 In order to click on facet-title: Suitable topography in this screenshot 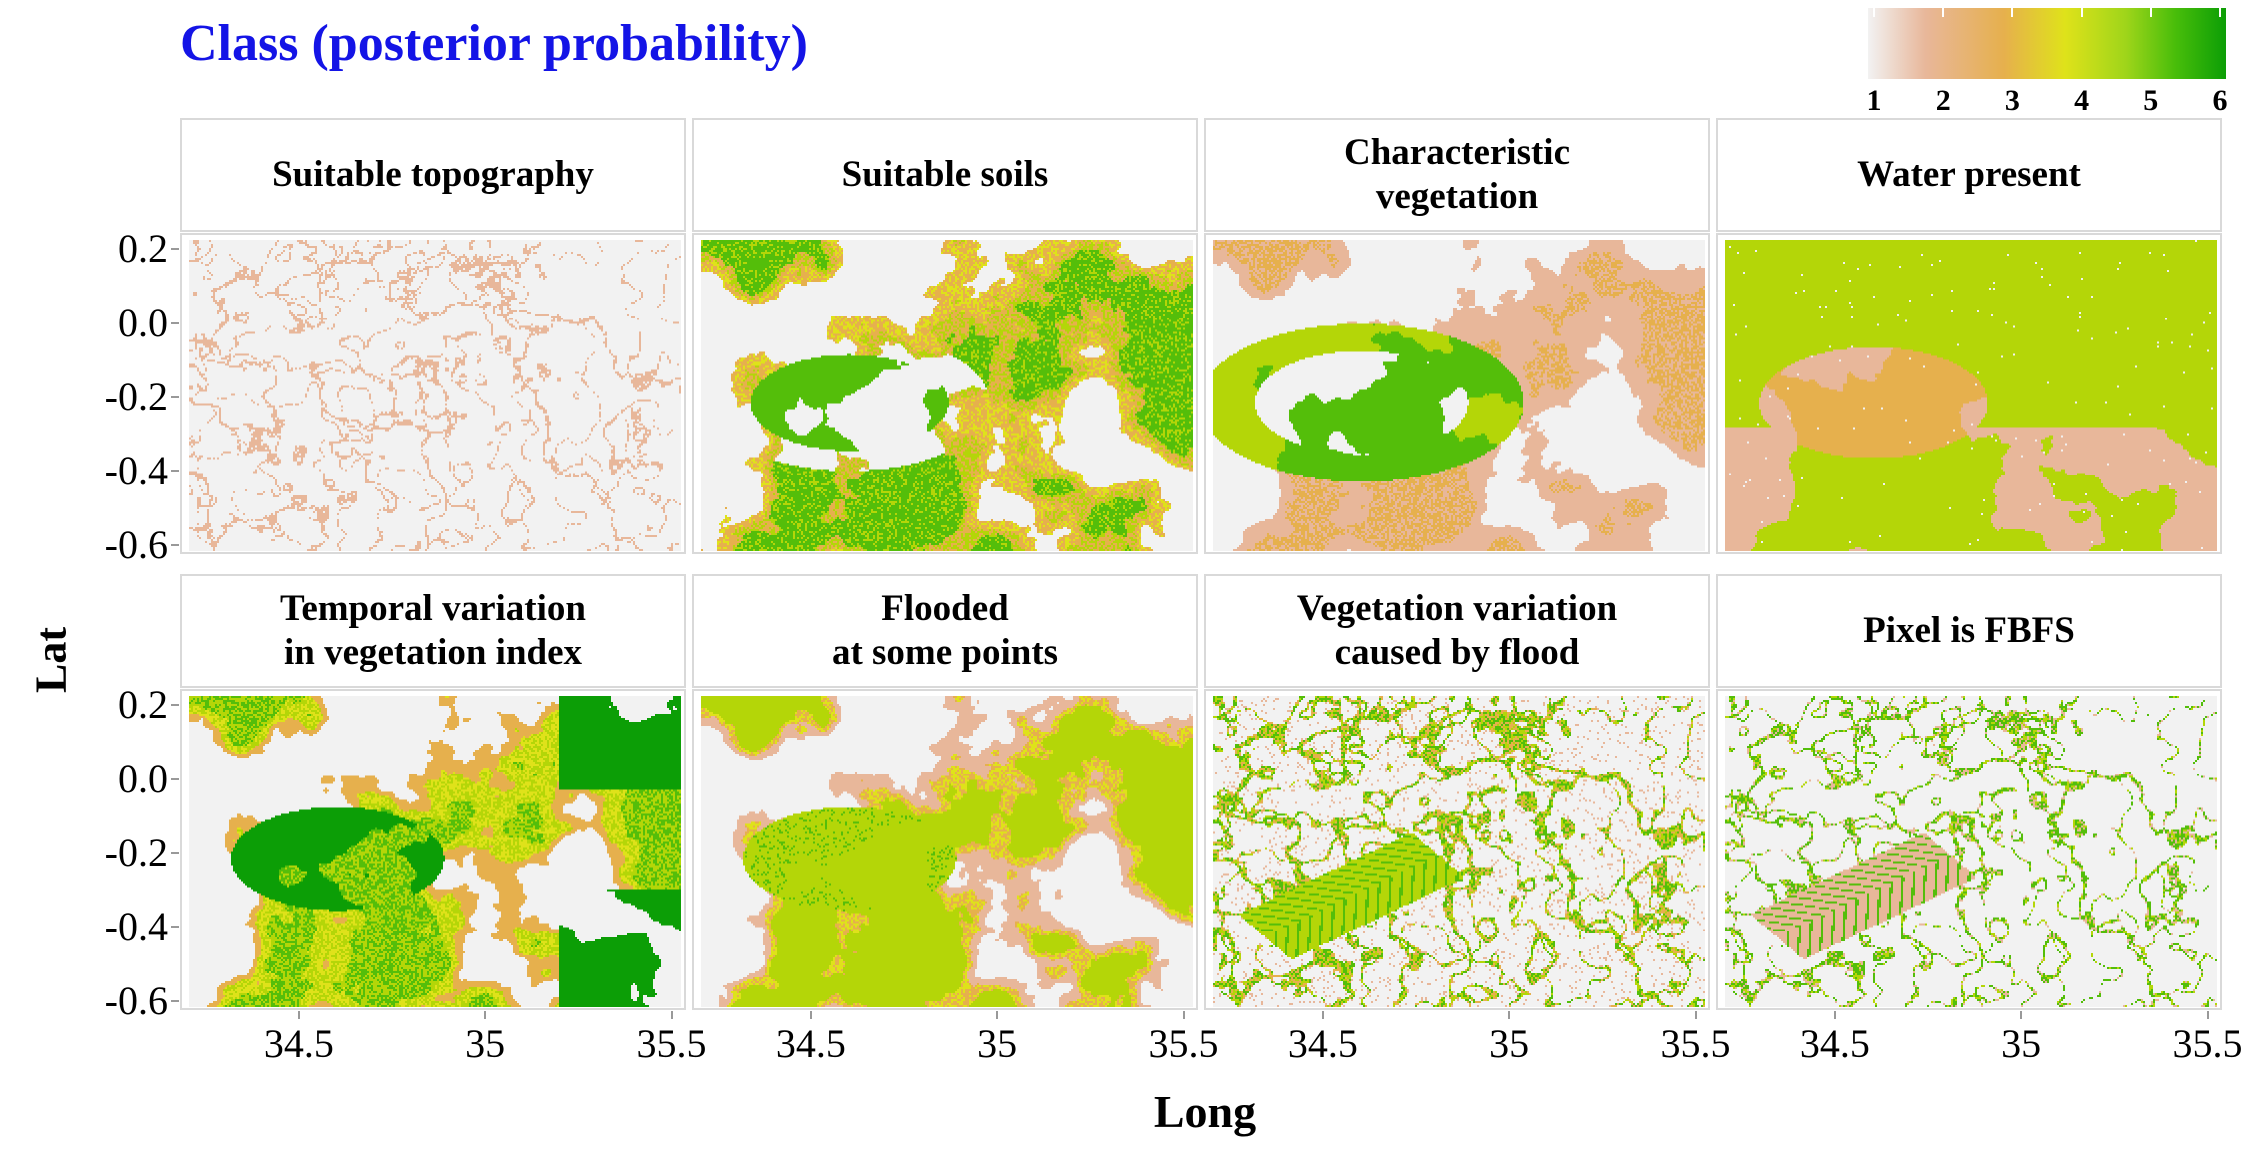, I will do `click(433, 174)`.